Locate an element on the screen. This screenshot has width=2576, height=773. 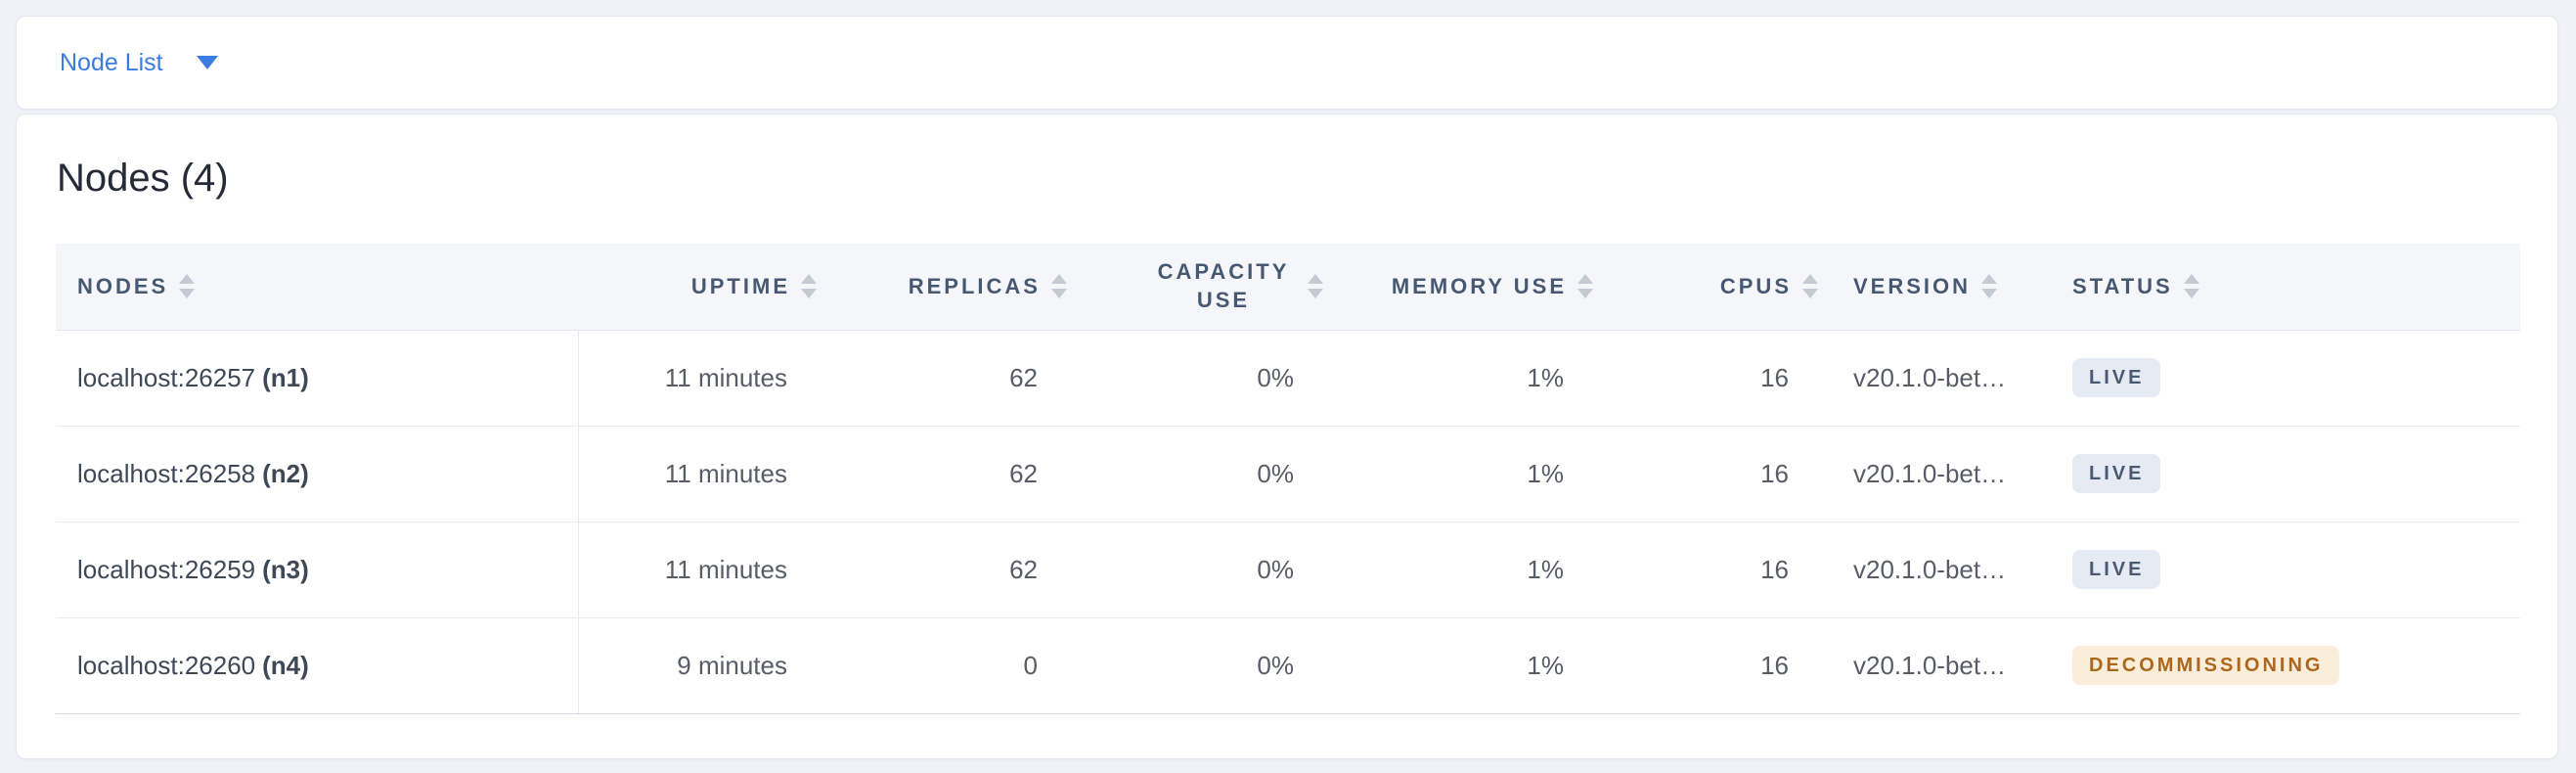
node-id: (n2) is located at coordinates (285, 473).